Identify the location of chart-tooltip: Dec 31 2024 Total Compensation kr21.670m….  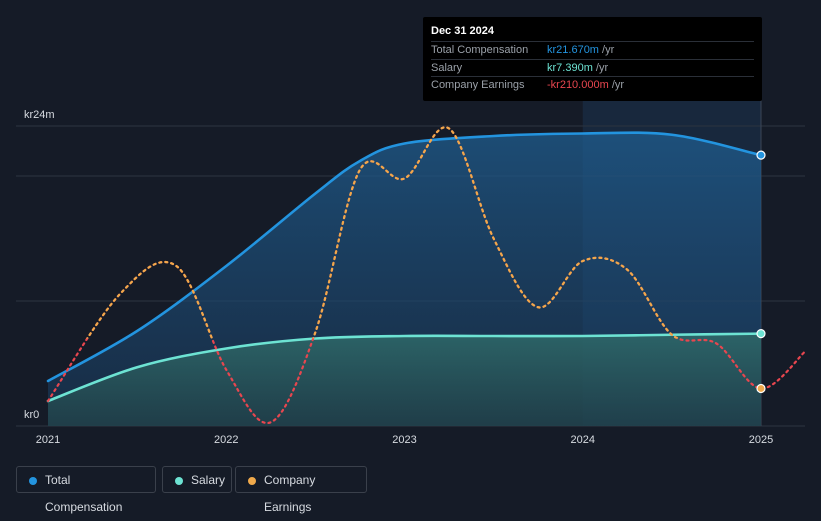
(592, 59).